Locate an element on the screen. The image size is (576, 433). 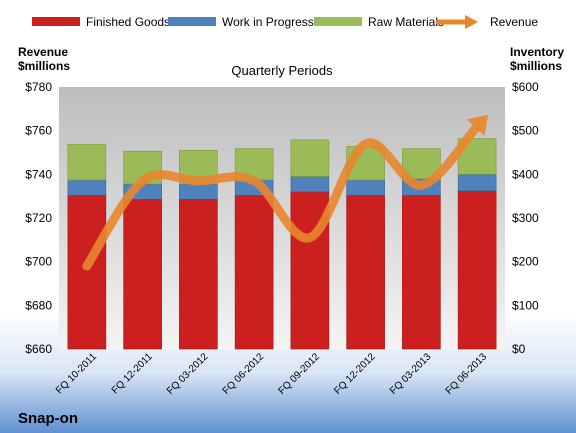
left-axis-ticks: $660 $680 $700 $720 $740 $760 $780 is located at coordinates (38, 218).